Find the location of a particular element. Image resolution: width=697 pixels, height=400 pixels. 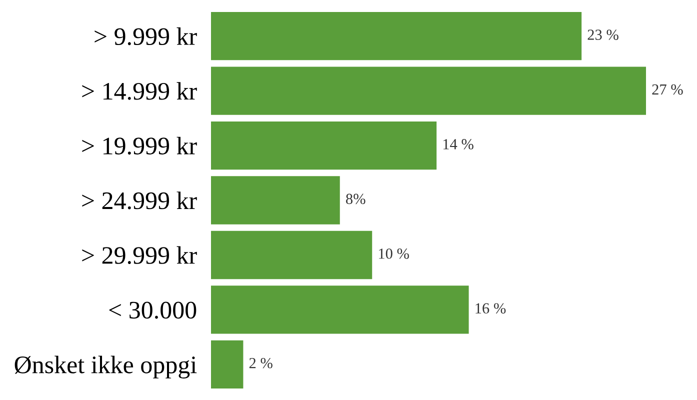

y-tick-label: > 24.999 kr is located at coordinates (139, 201).